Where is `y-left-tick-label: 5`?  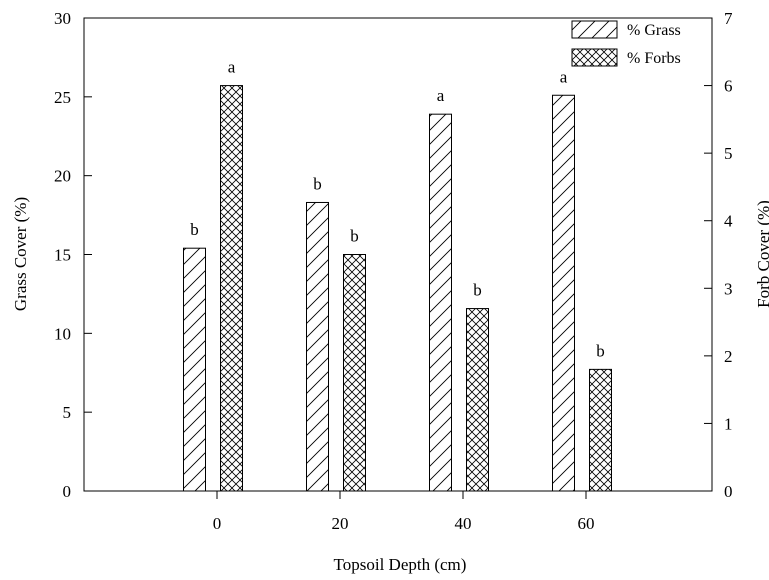 y-left-tick-label: 5 is located at coordinates (67, 412).